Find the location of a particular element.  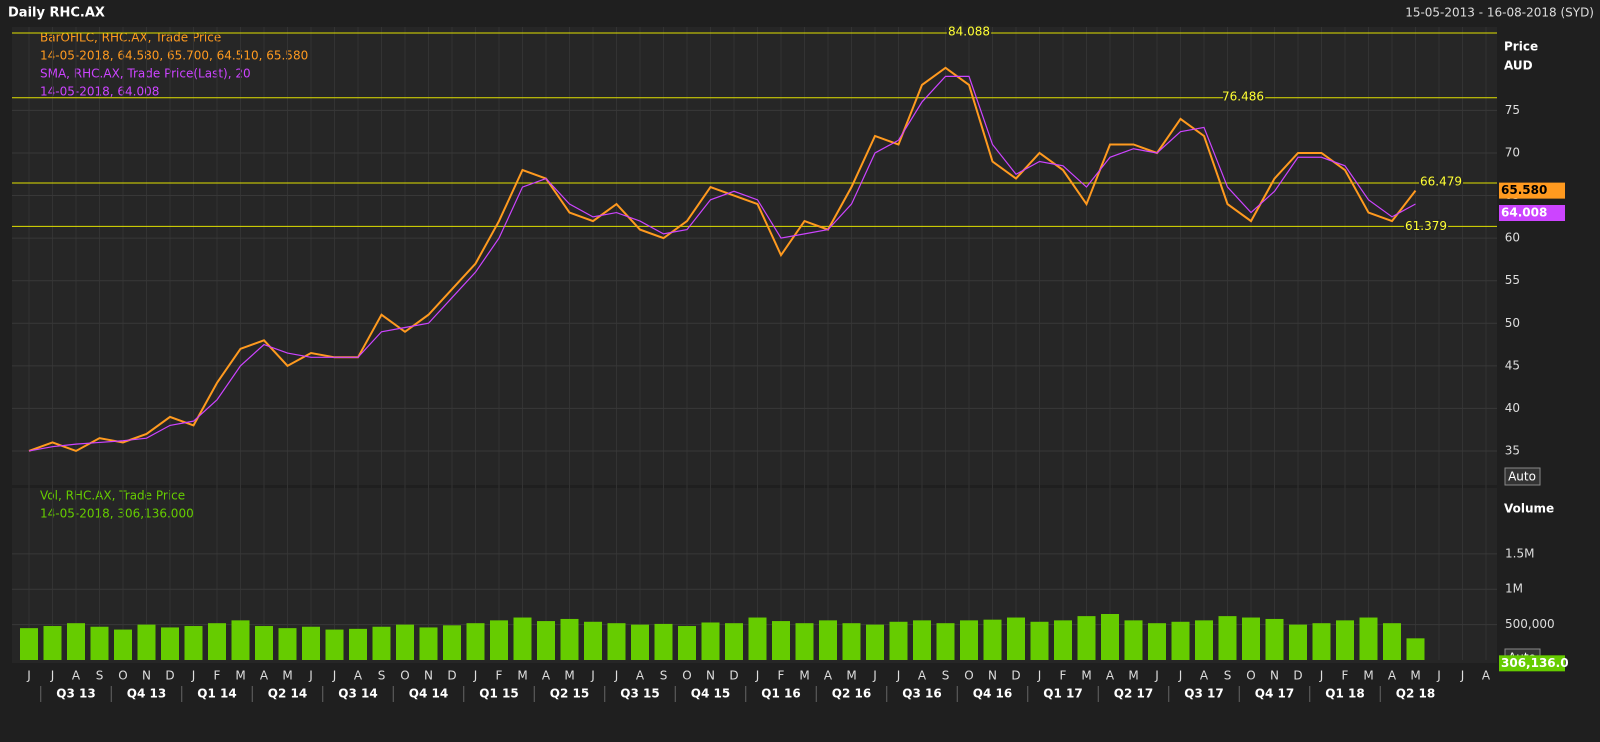

y-tick-label: 40 is located at coordinates (1512, 408).